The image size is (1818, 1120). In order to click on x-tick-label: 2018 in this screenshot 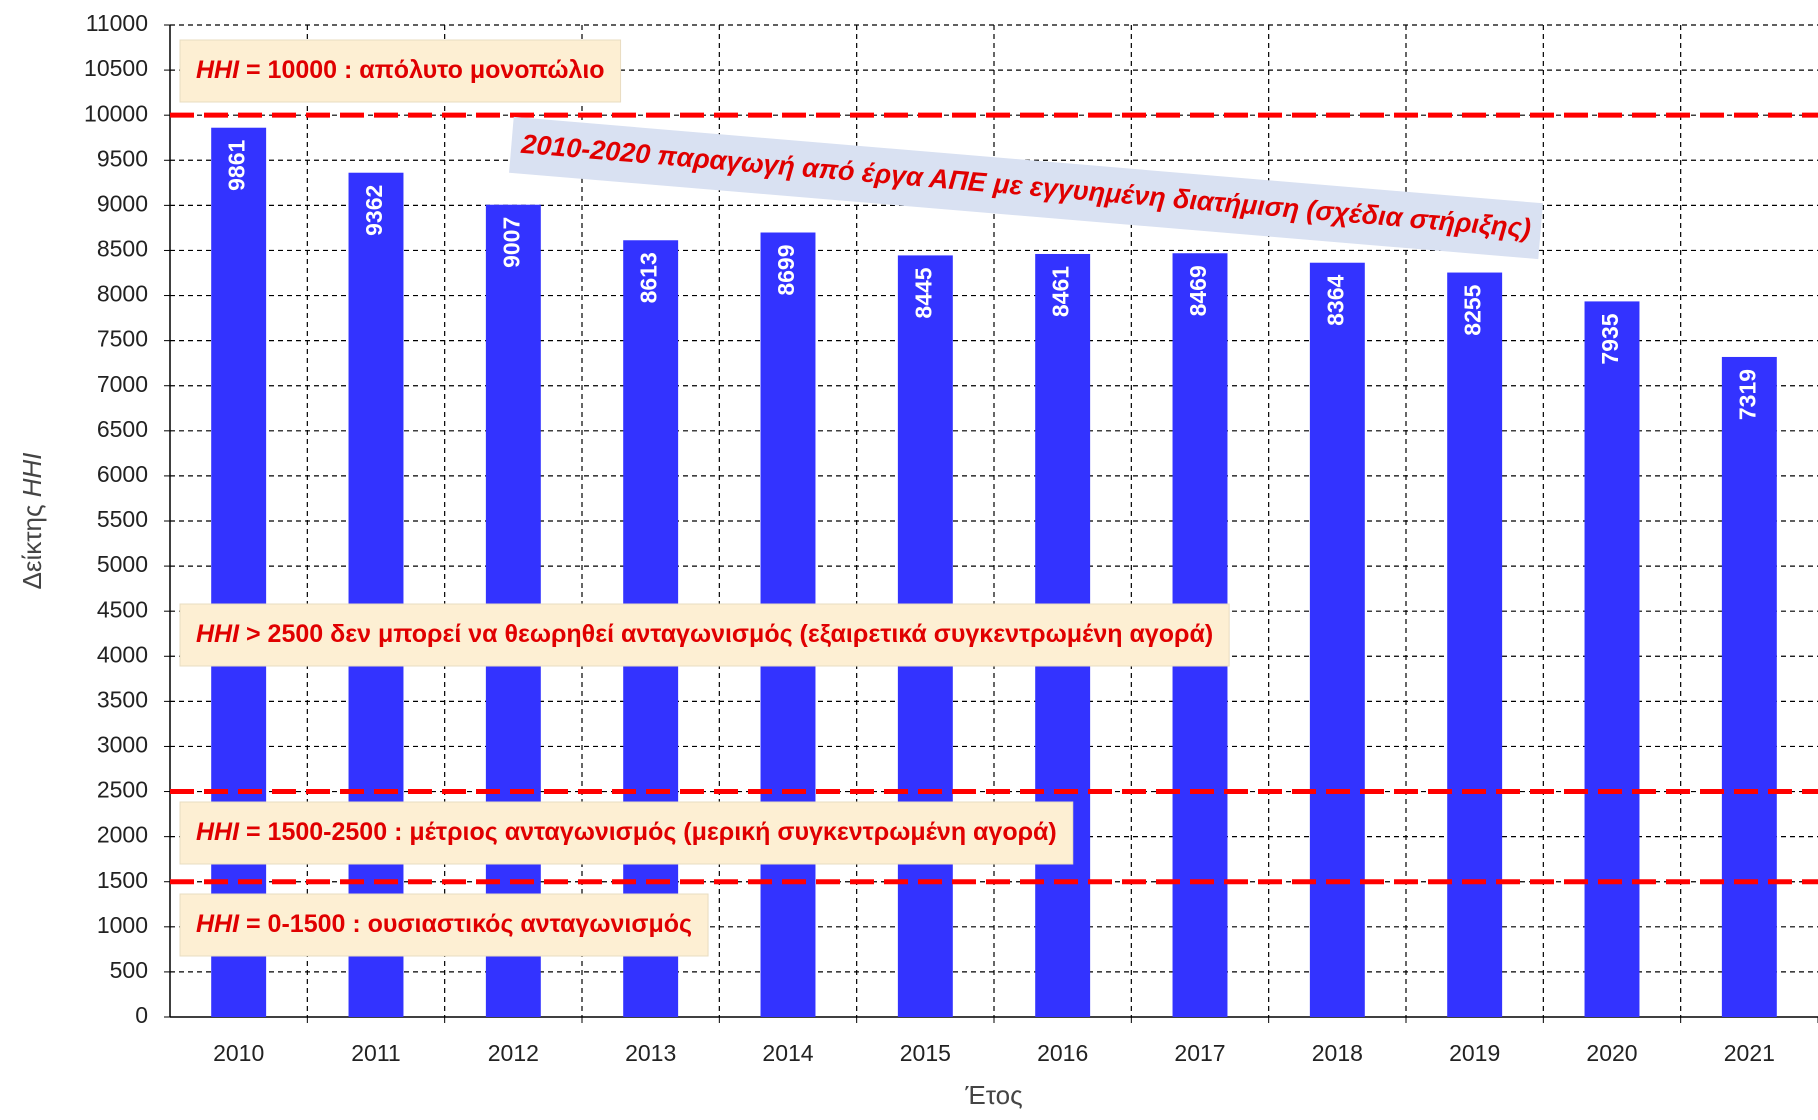, I will do `click(1337, 1053)`.